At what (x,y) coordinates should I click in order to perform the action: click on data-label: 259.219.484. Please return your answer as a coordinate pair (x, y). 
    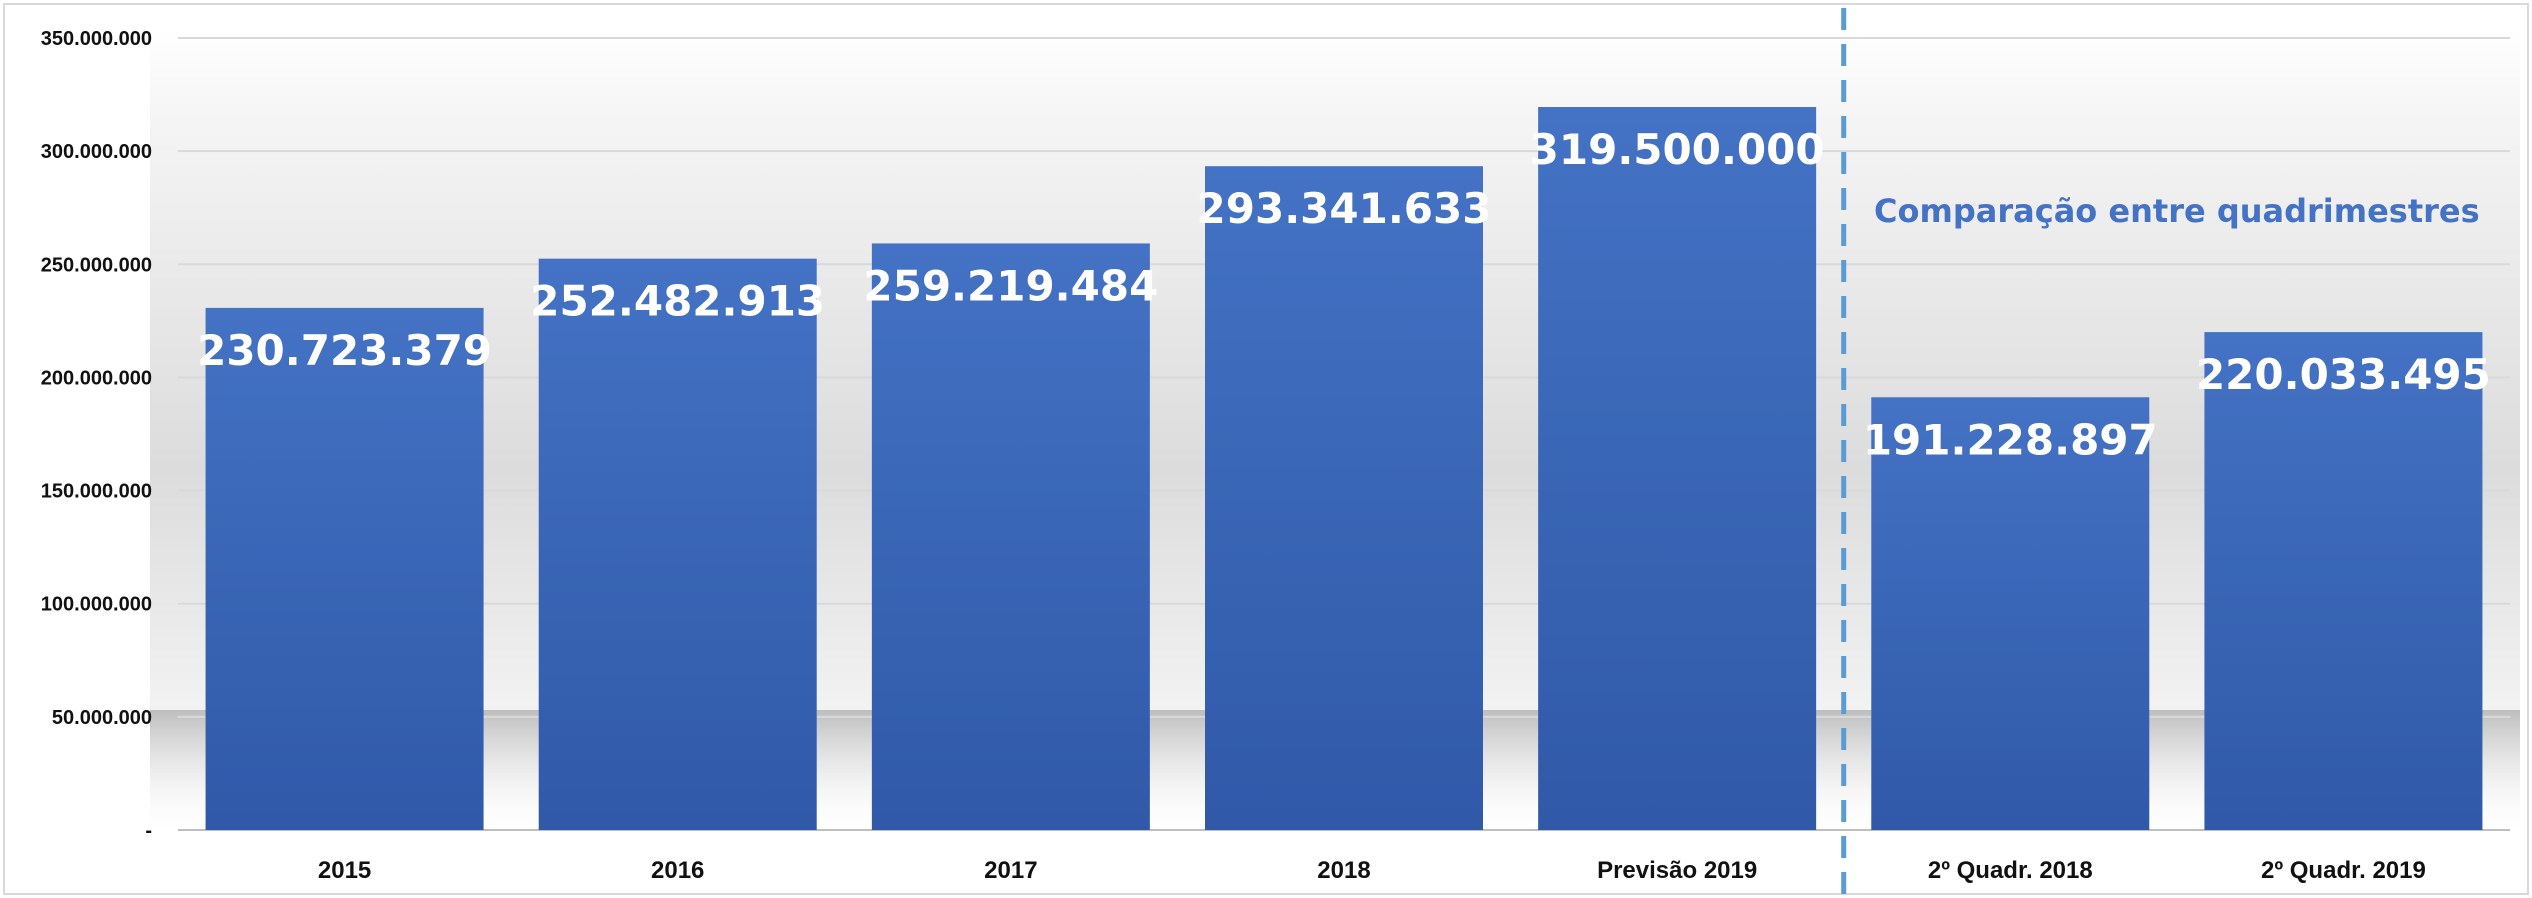
    Looking at the image, I should click on (1010, 285).